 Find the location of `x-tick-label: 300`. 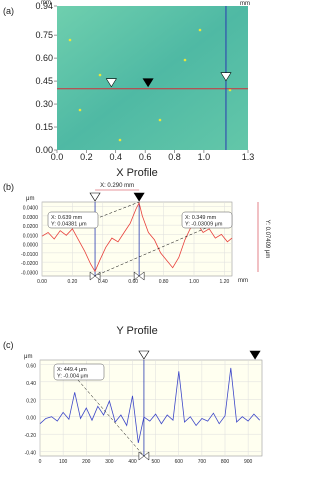

x-tick-label: 300 is located at coordinates (109, 462).